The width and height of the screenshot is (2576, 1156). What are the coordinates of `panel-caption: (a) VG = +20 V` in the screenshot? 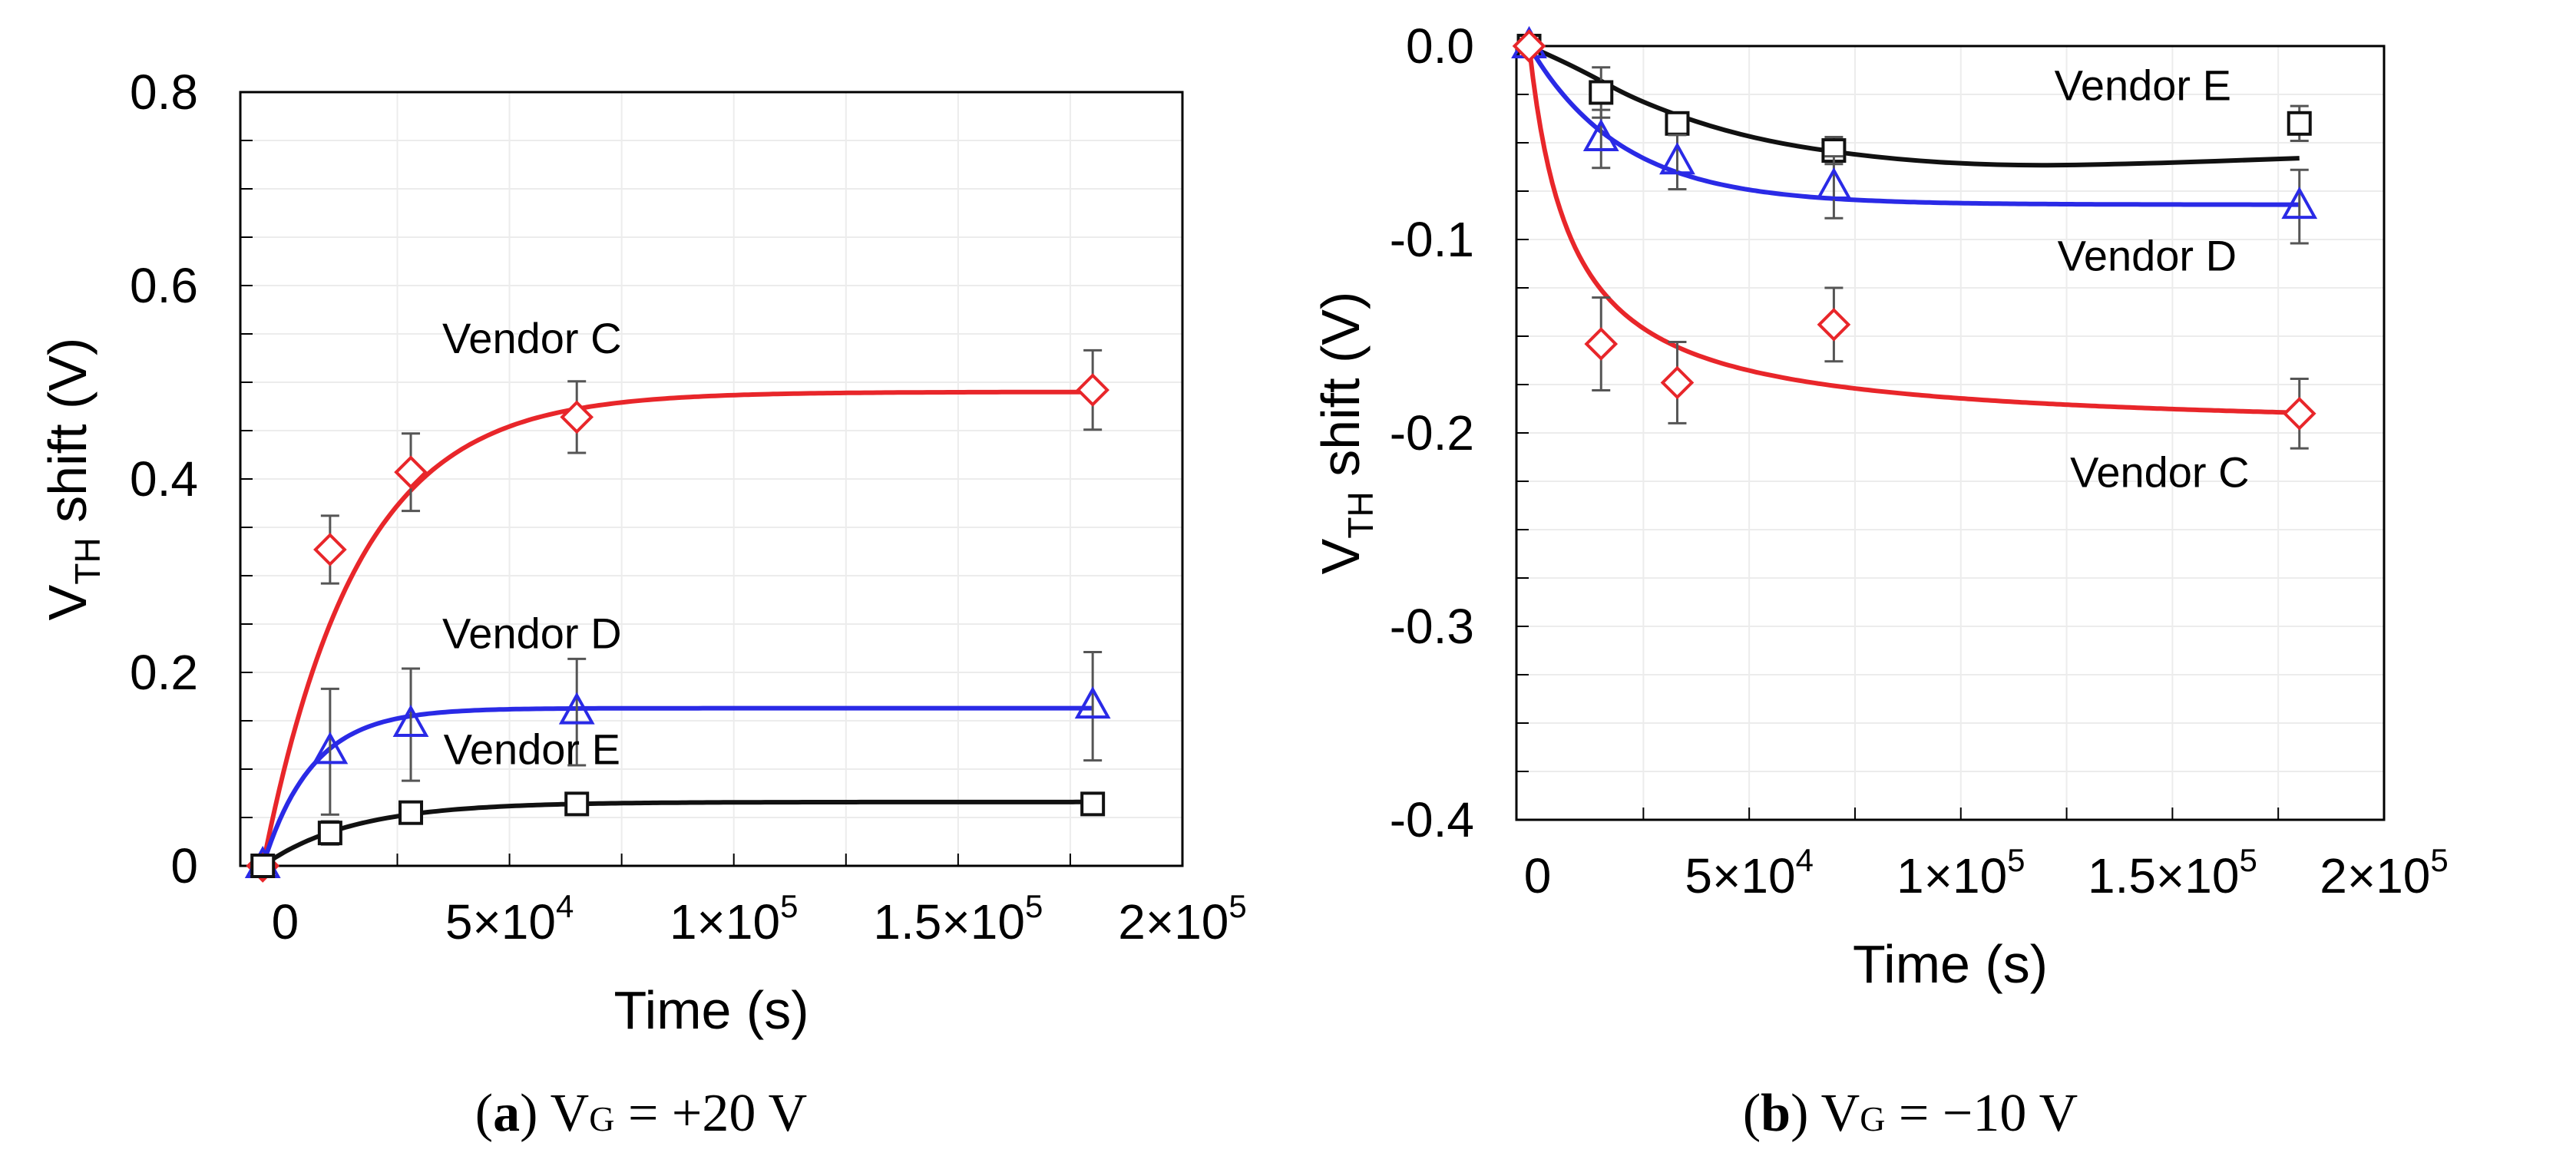 It's located at (641, 1113).